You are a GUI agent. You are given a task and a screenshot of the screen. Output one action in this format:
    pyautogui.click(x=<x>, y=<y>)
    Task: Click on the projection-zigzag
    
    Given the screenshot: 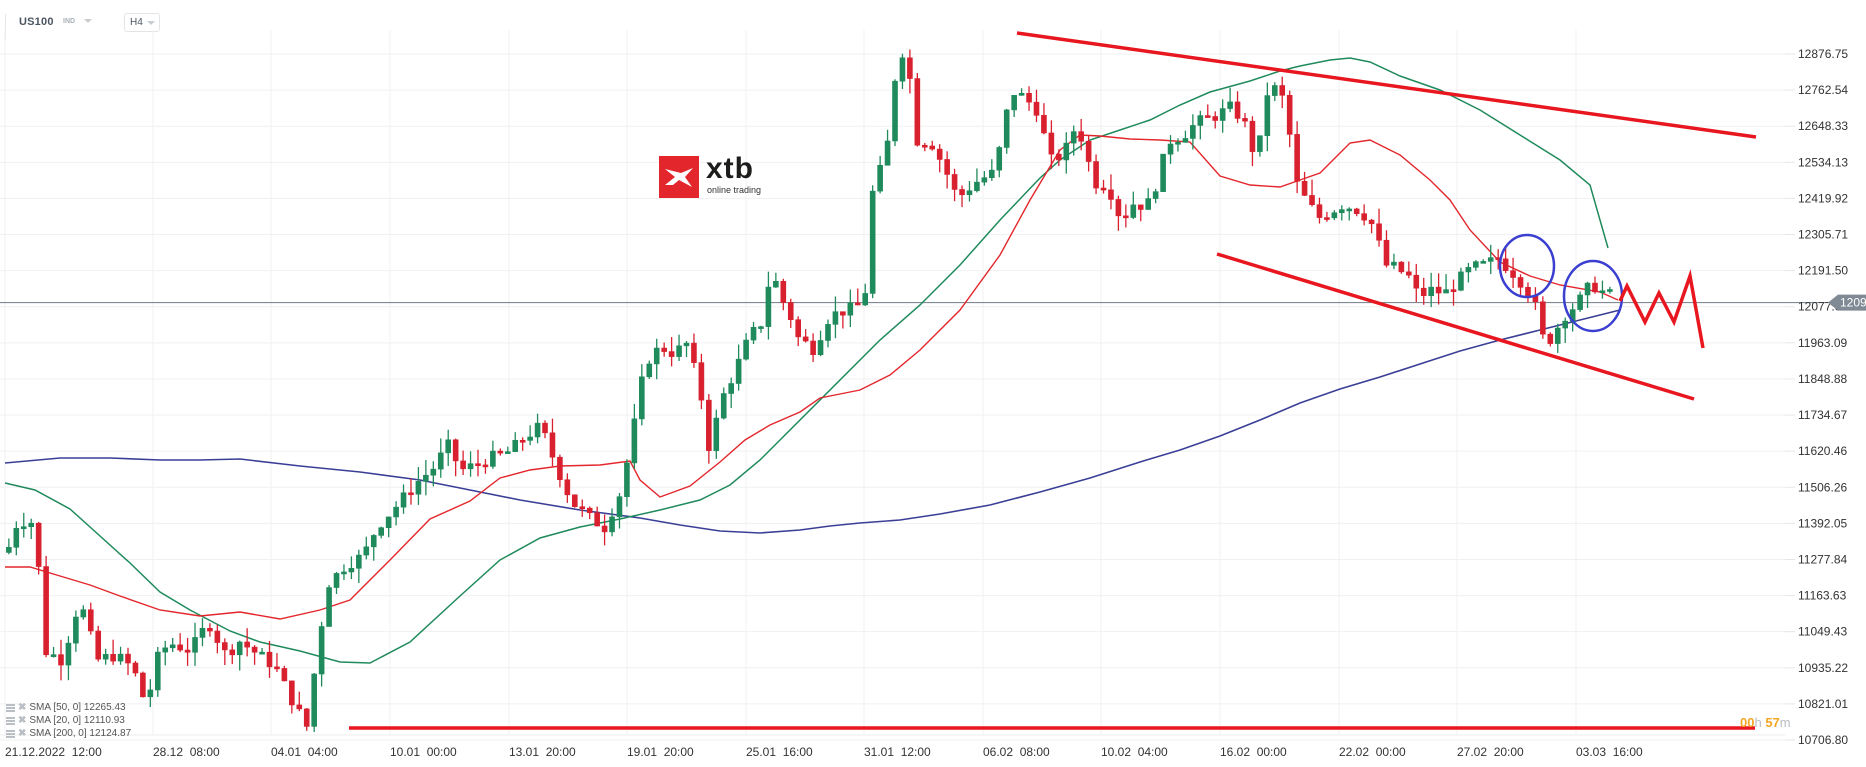 What is the action you would take?
    pyautogui.click(x=1661, y=309)
    